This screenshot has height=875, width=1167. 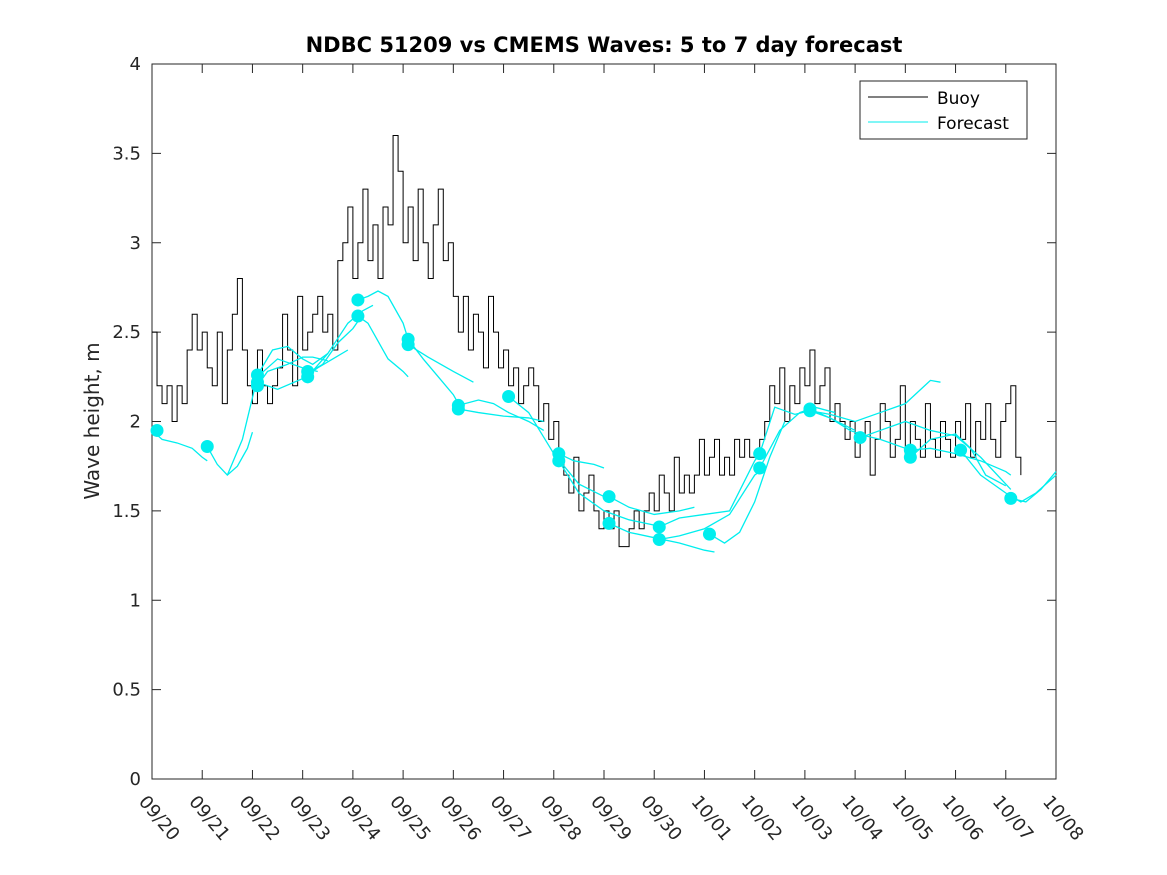 What do you see at coordinates (135, 779) in the screenshot?
I see `y-tick-label: 0` at bounding box center [135, 779].